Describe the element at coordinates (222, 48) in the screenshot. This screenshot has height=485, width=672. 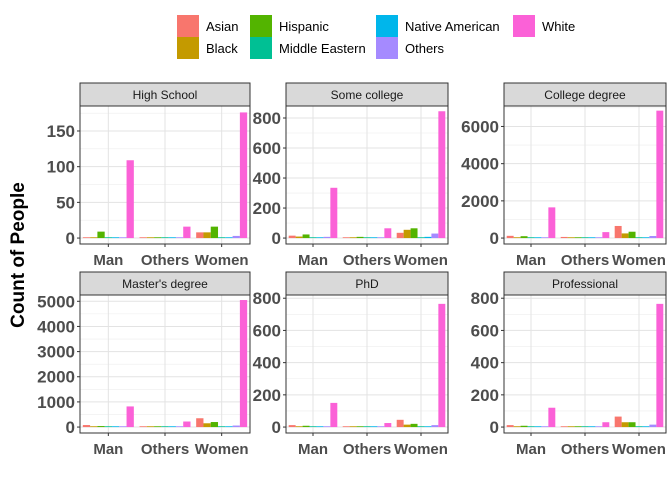
I see `legend-label-black: Black` at that location.